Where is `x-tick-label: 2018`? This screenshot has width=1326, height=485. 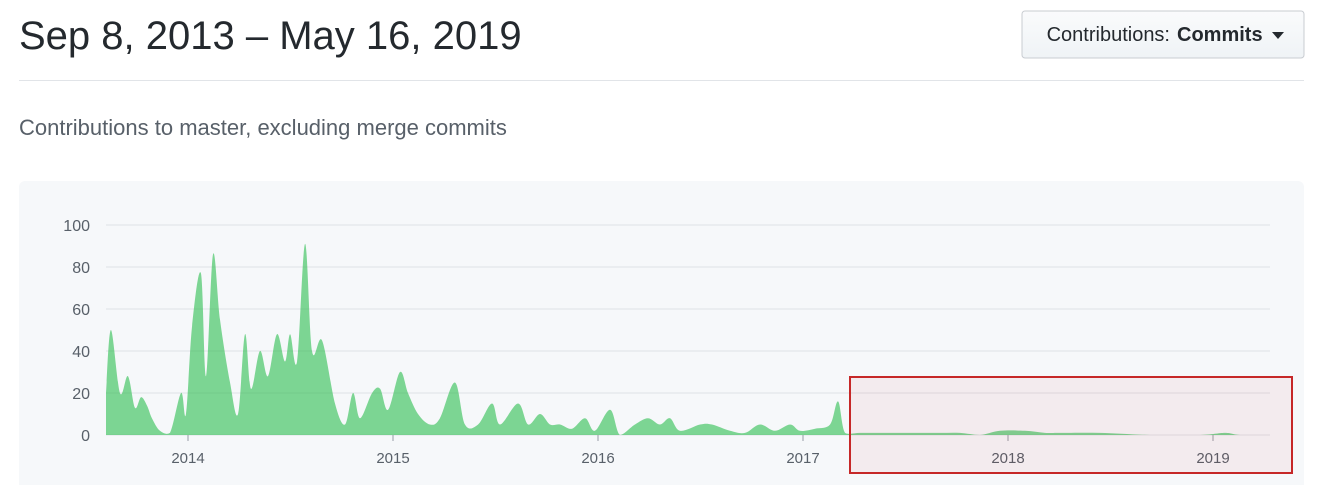 x-tick-label: 2018 is located at coordinates (1007, 458).